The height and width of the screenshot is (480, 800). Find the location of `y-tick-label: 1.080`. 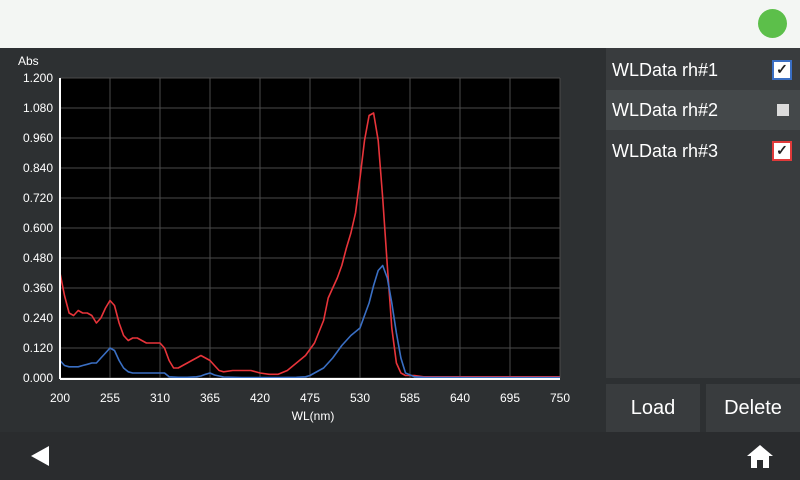

y-tick-label: 1.080 is located at coordinates (38, 108).